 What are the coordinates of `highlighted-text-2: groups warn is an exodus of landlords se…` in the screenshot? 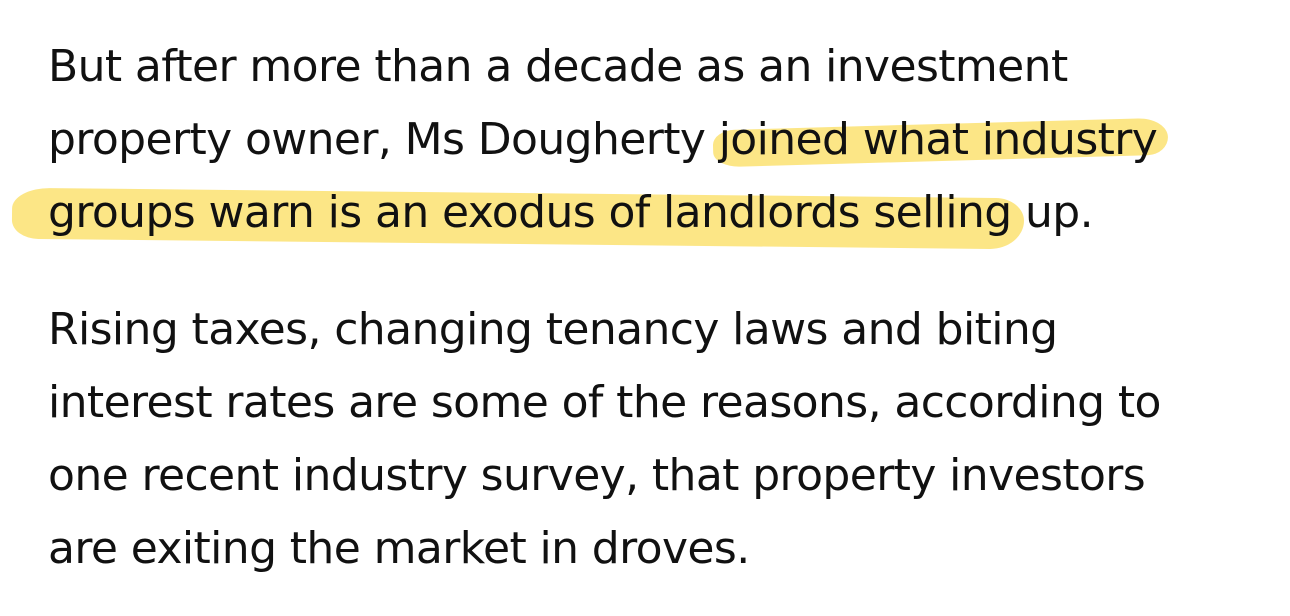 It's located at (530, 212).